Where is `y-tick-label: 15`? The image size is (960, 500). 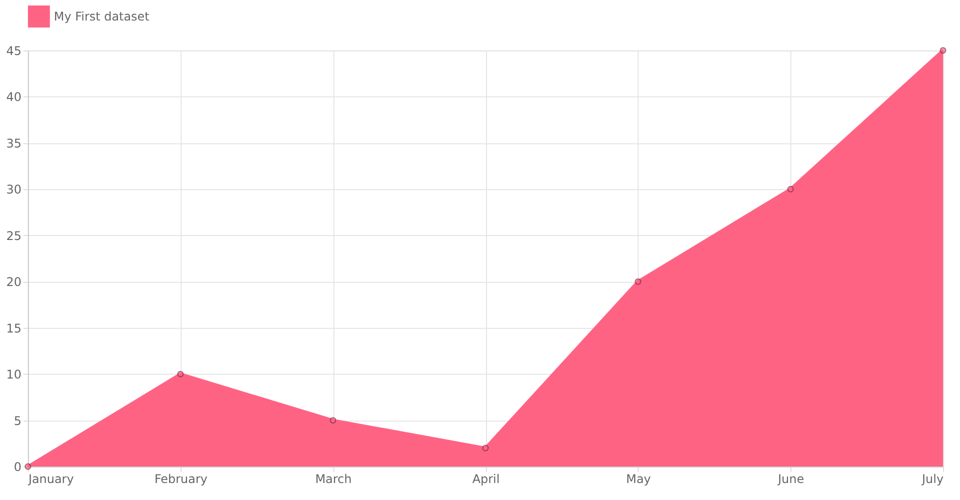
y-tick-label: 15 is located at coordinates (14, 328).